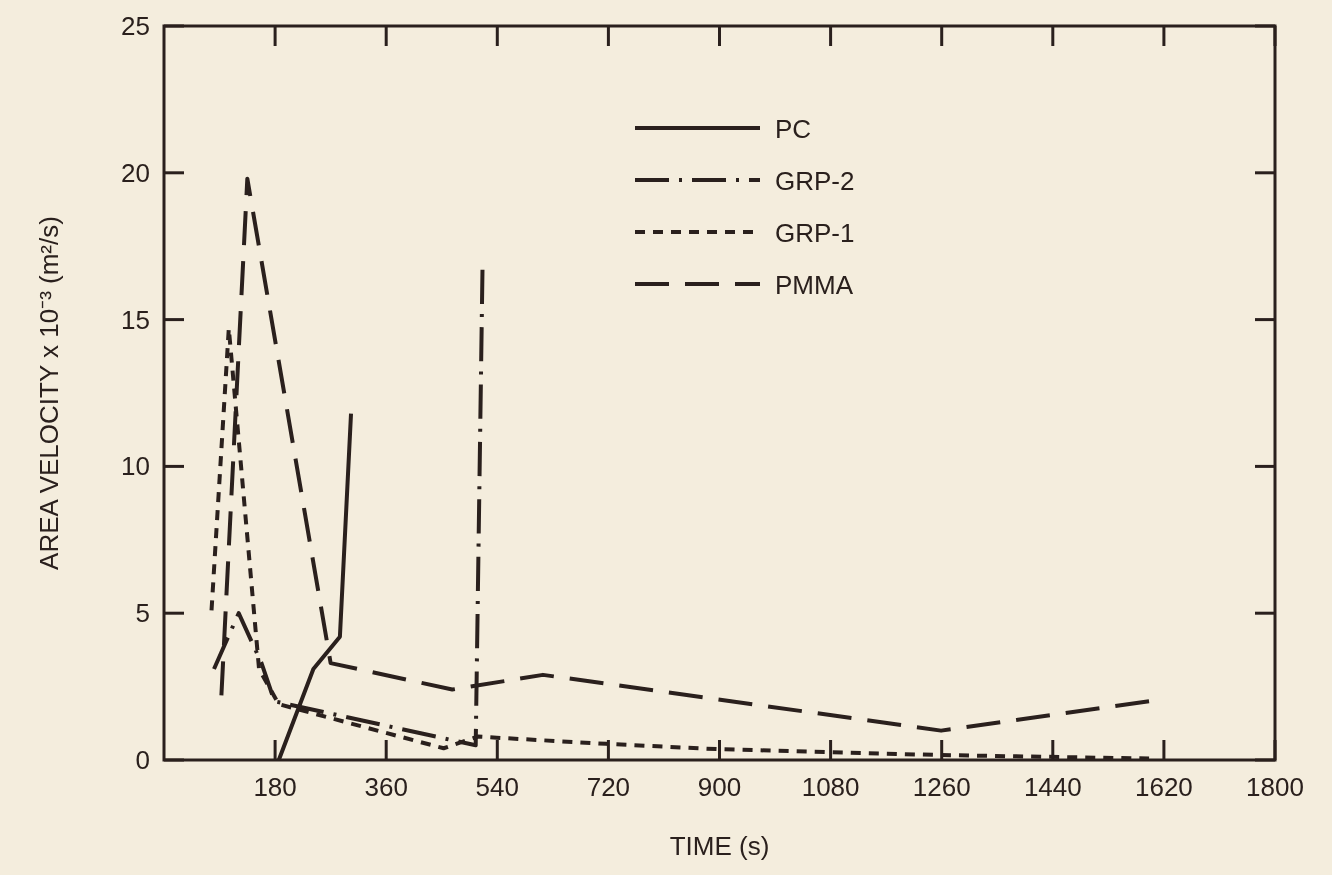 Image resolution: width=1332 pixels, height=875 pixels. I want to click on x-tick-label: 720, so click(608, 787).